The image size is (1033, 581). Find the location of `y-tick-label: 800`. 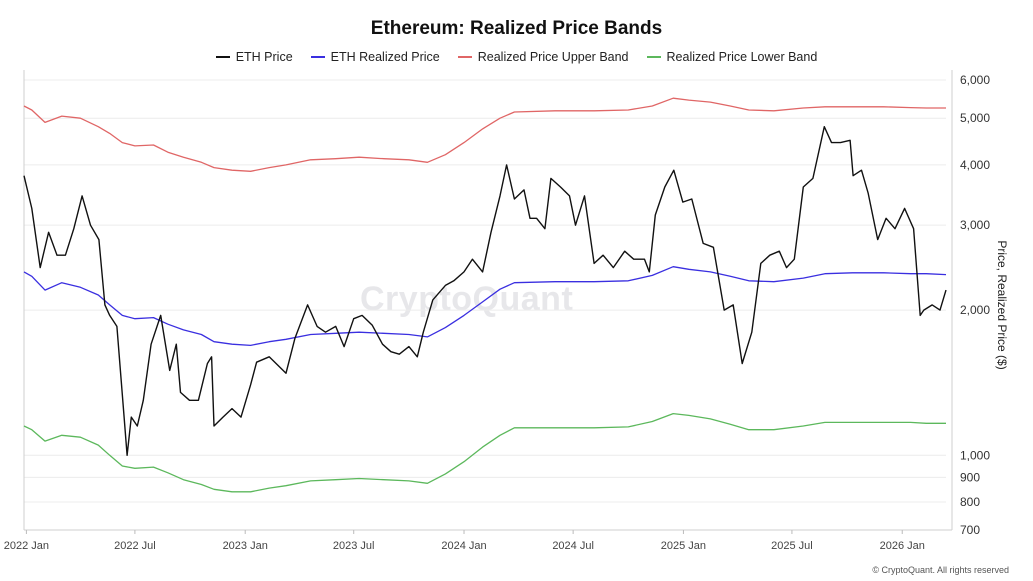

y-tick-label: 800 is located at coordinates (970, 502).